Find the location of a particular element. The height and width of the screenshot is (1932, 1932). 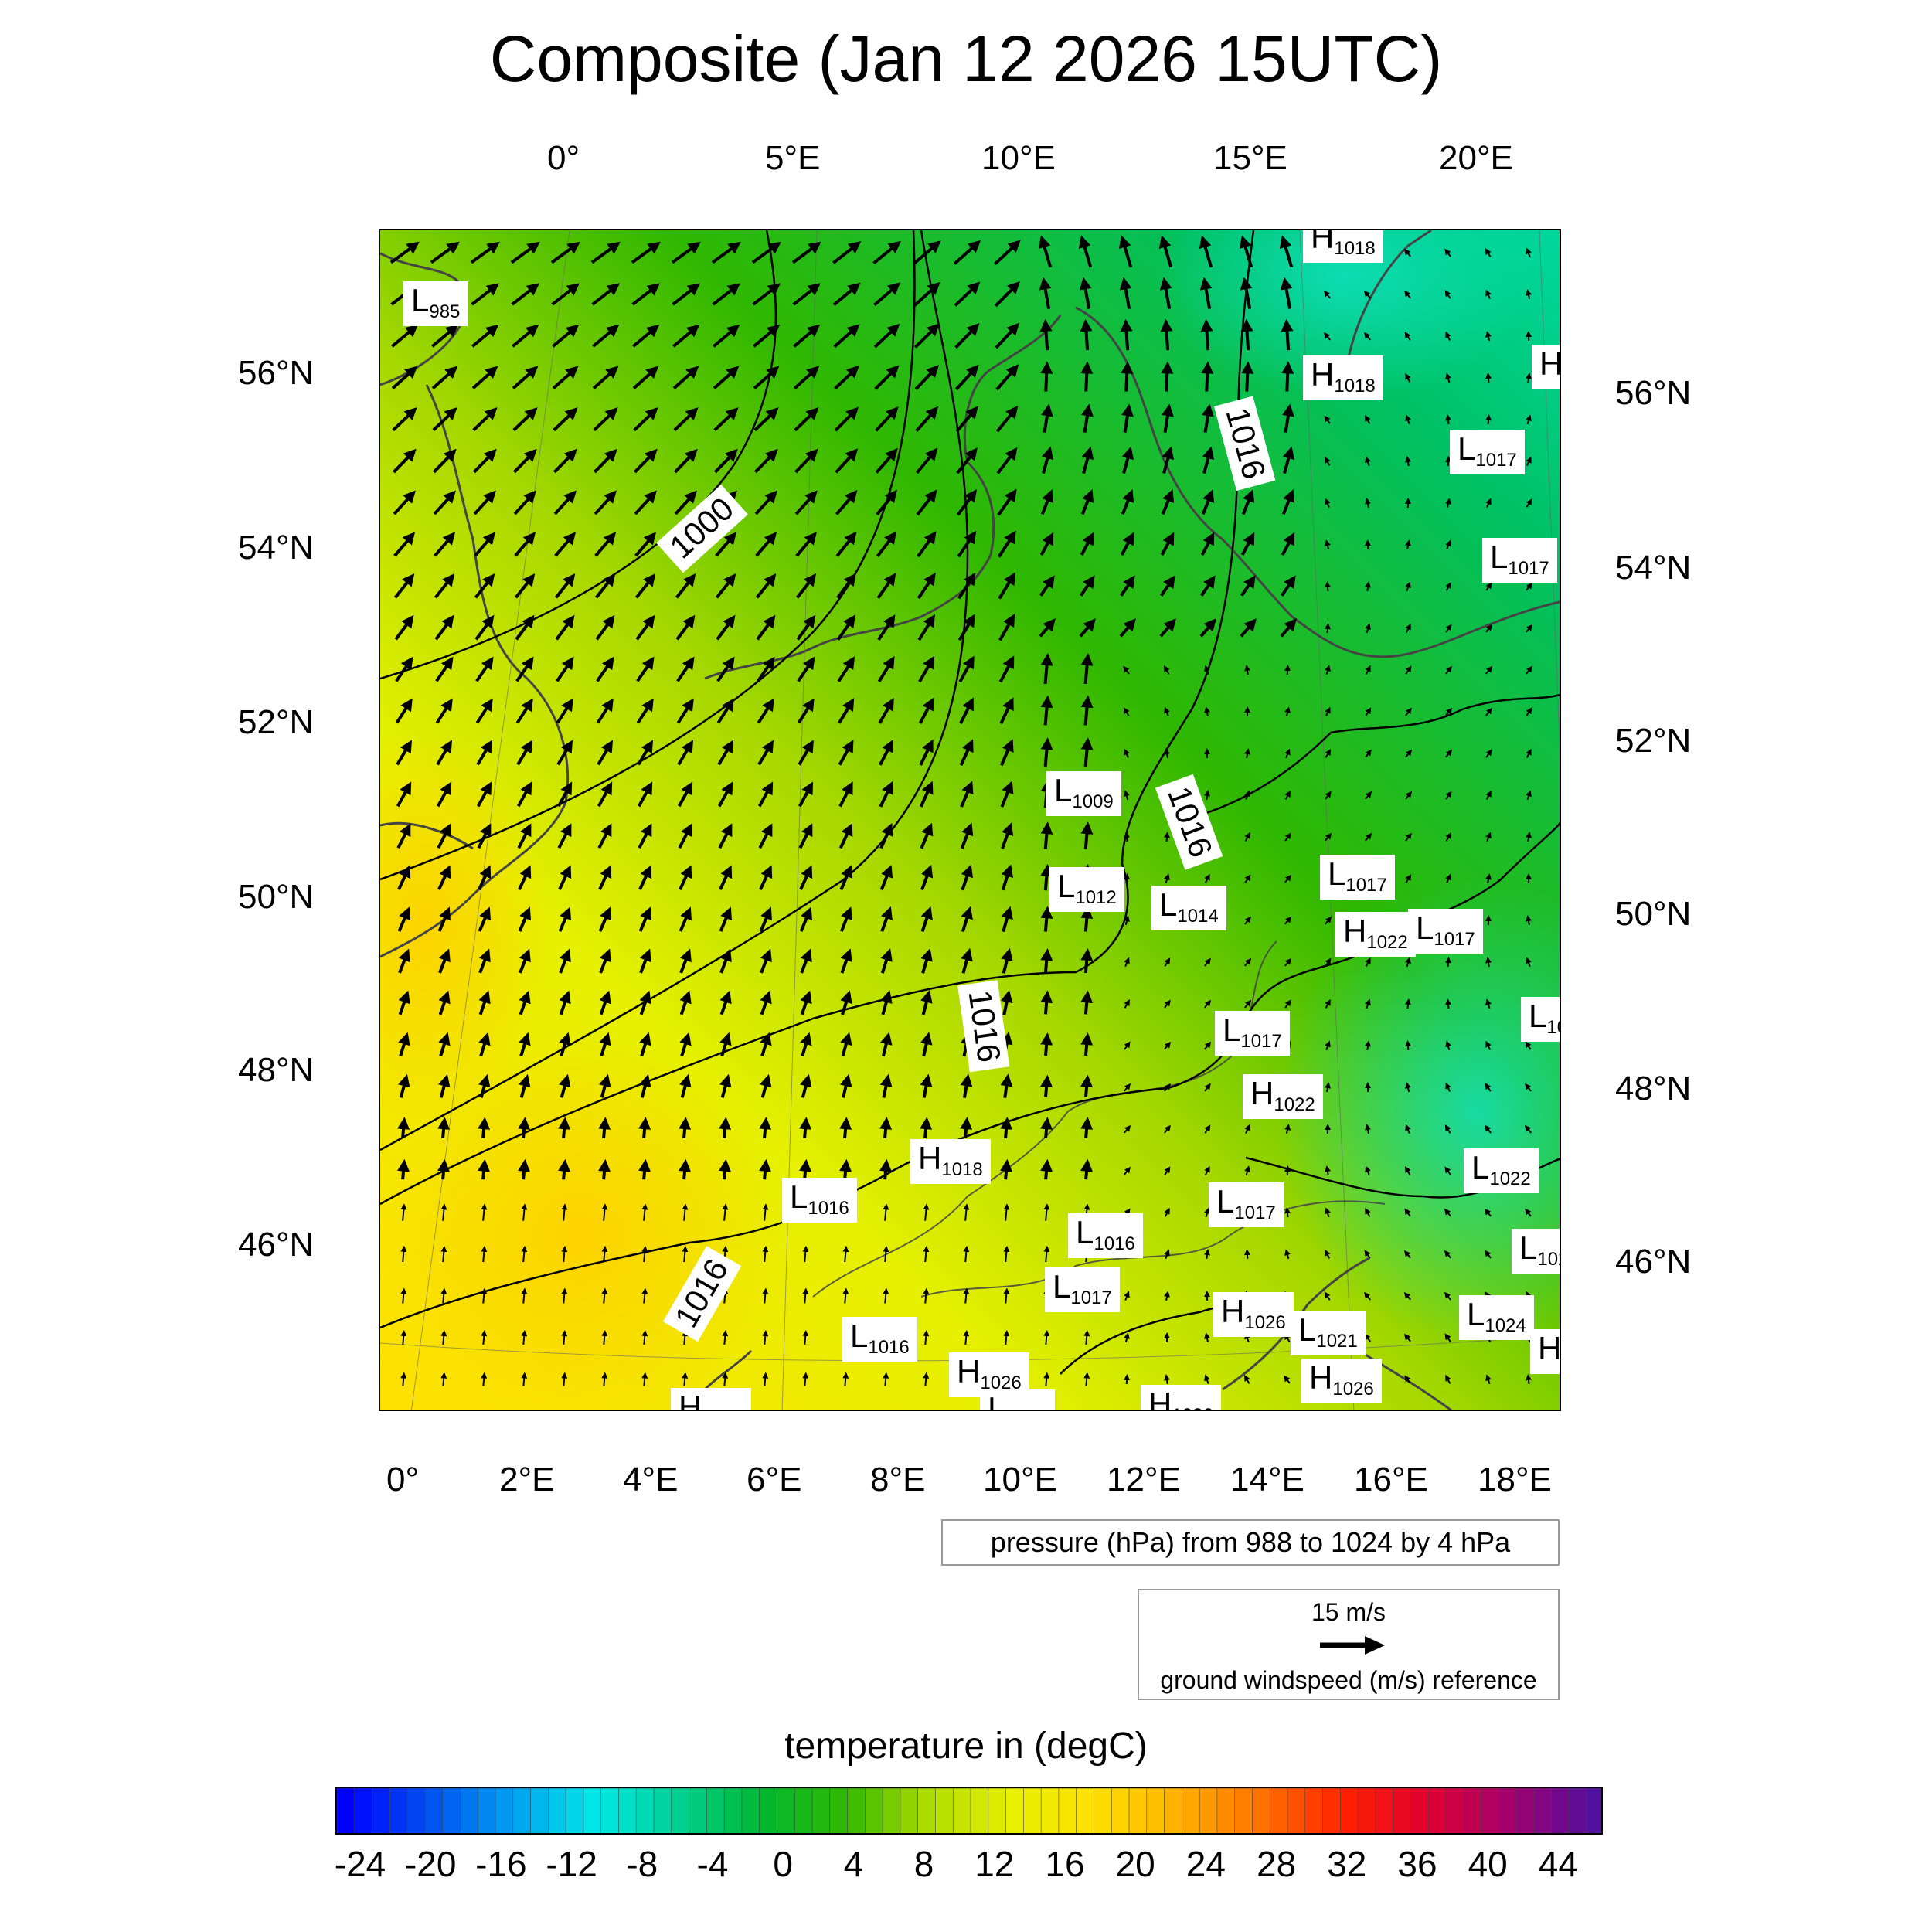

pressure-center-label: L1016 is located at coordinates (879, 1340).